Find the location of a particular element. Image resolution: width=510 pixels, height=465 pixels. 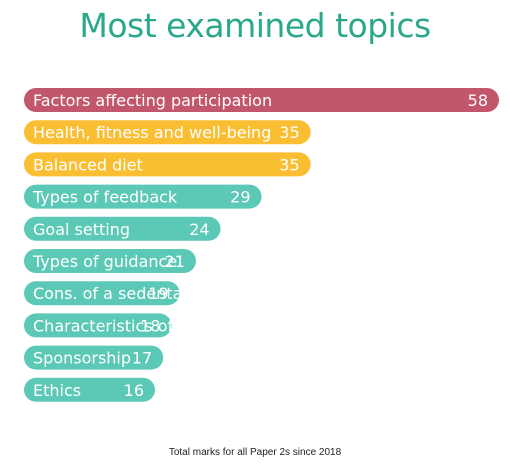

bar-value-label: 16 is located at coordinates (134, 390).